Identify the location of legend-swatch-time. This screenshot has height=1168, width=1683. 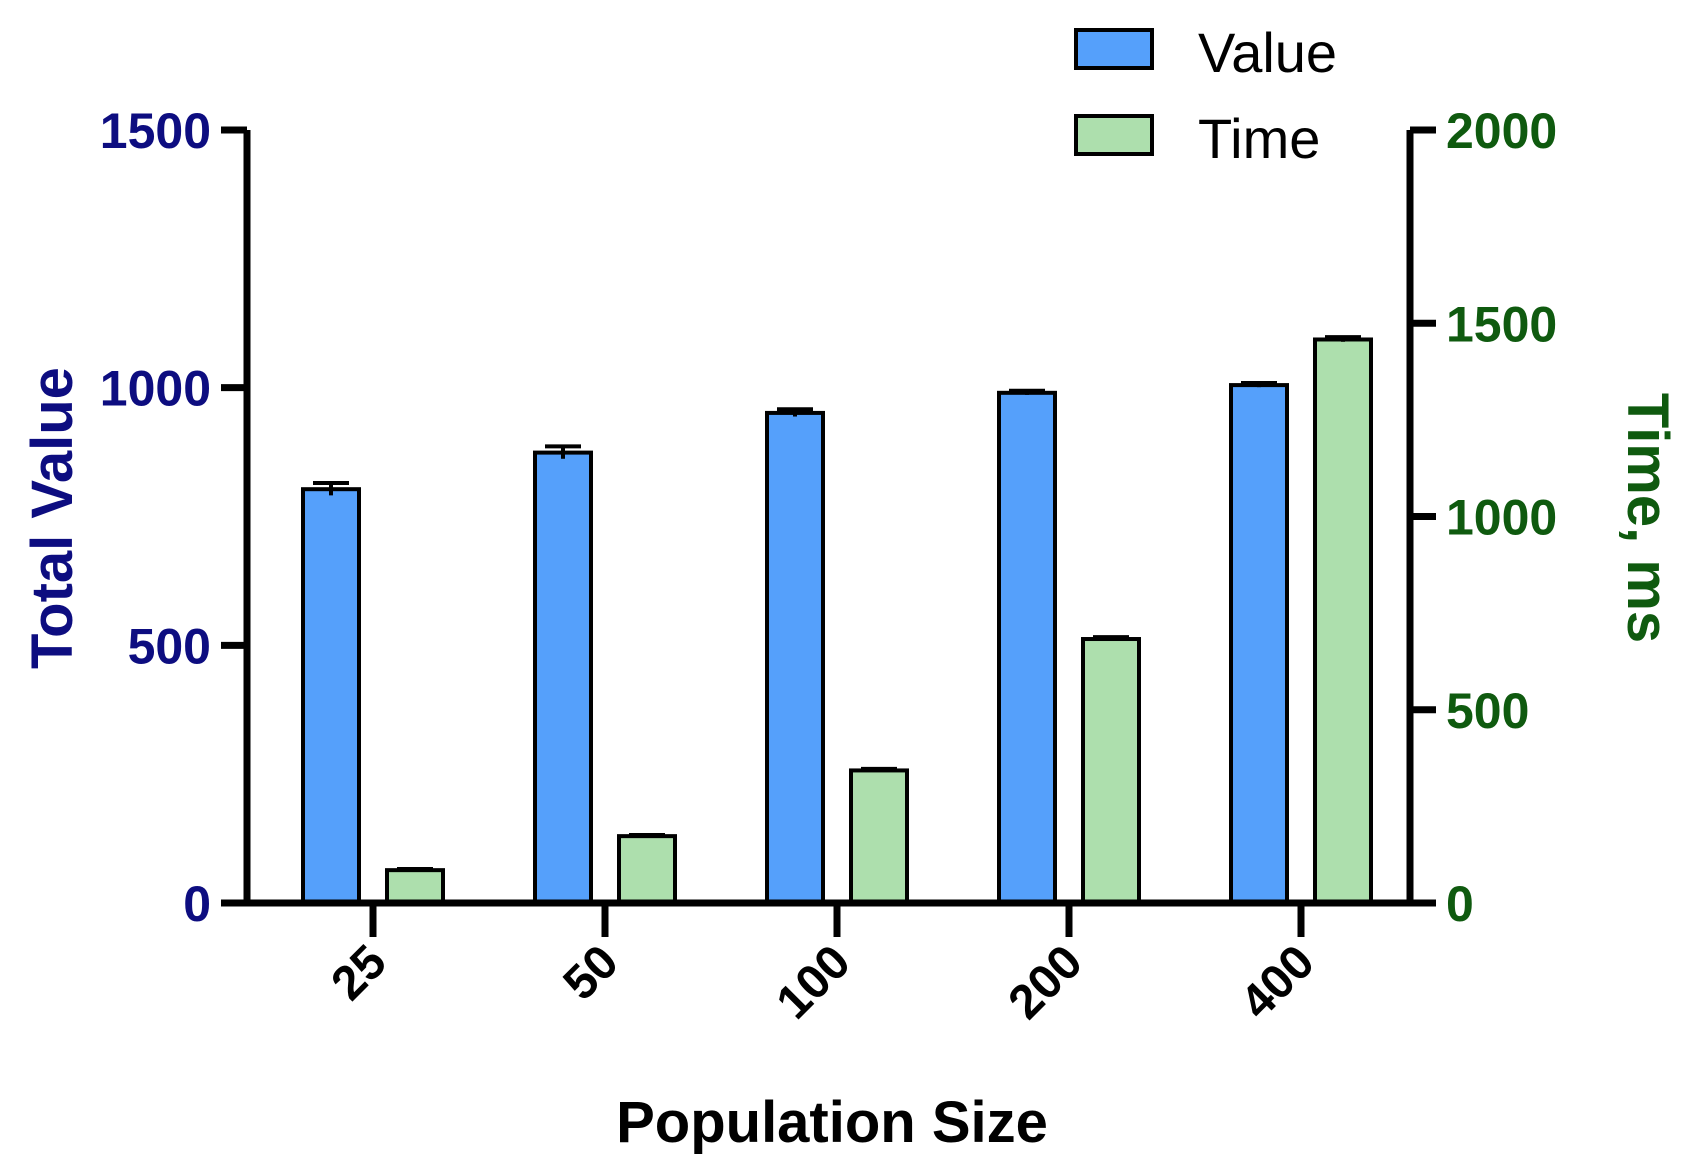
(1114, 135).